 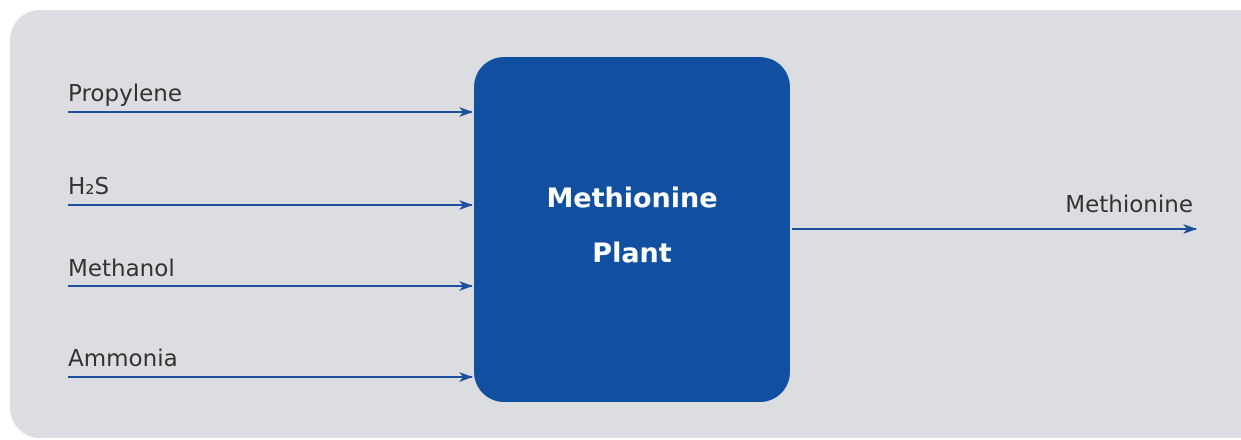 What do you see at coordinates (88, 187) in the screenshot?
I see `input-label: H₂S` at bounding box center [88, 187].